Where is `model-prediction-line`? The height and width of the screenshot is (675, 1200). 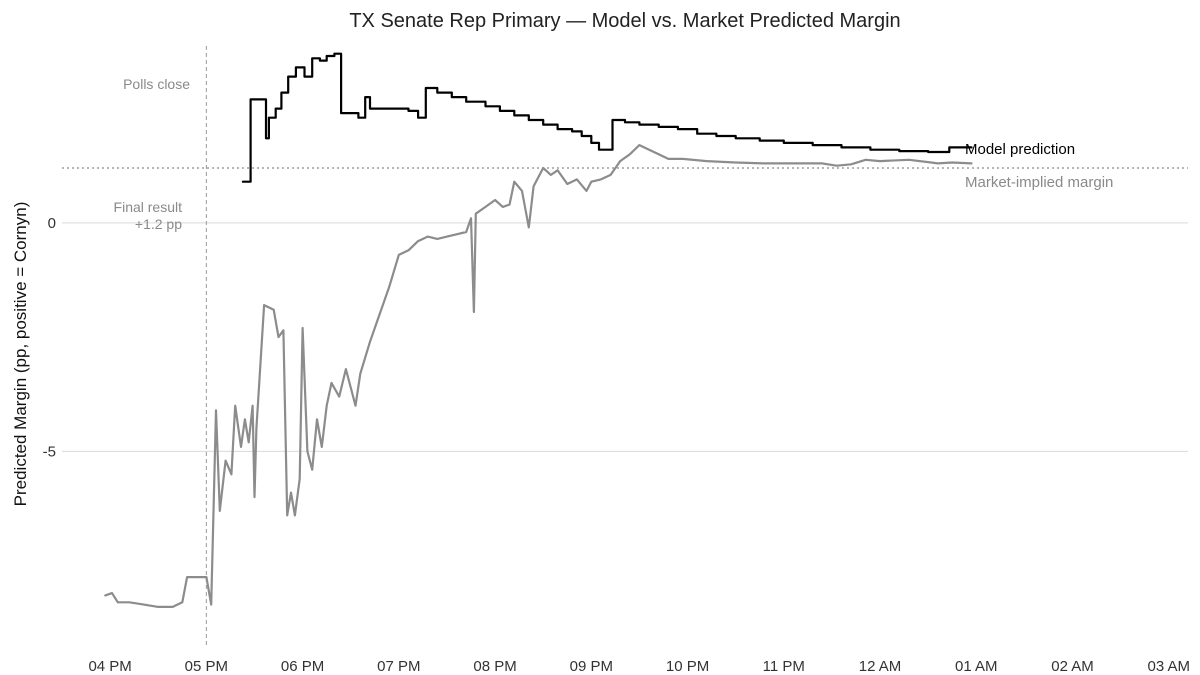 model-prediction-line is located at coordinates (607, 117).